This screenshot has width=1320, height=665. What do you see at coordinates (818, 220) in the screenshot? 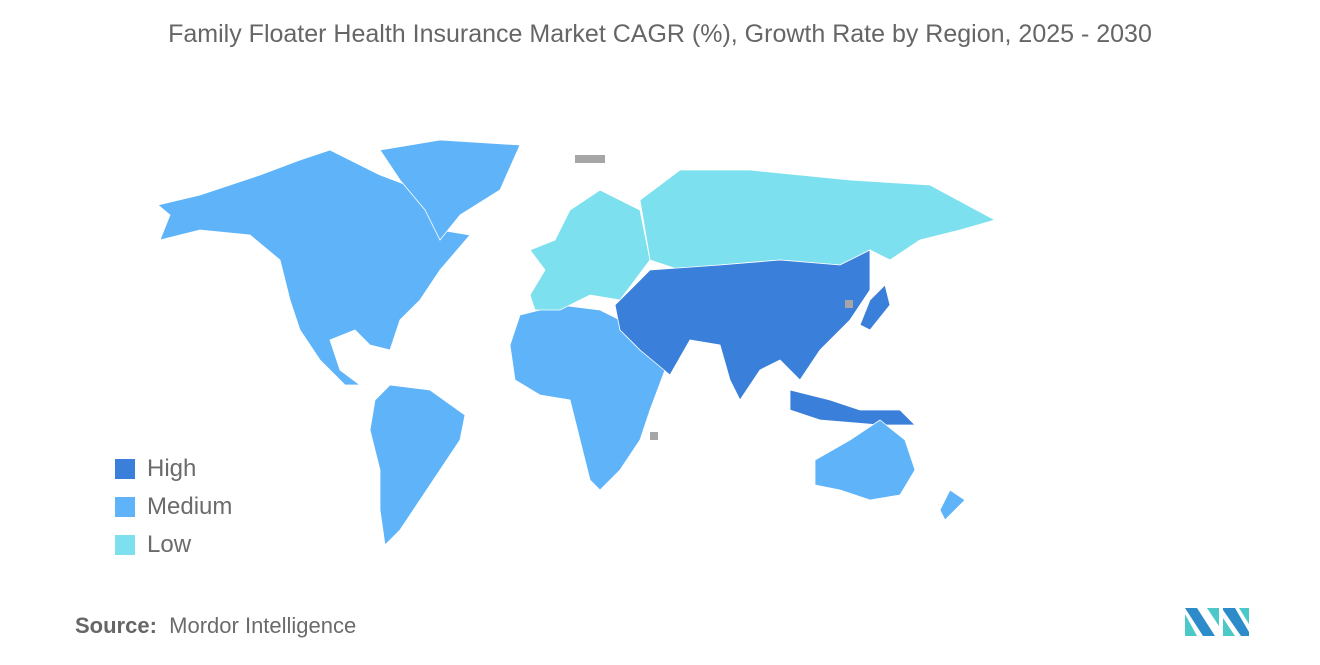
I see `region-russia` at bounding box center [818, 220].